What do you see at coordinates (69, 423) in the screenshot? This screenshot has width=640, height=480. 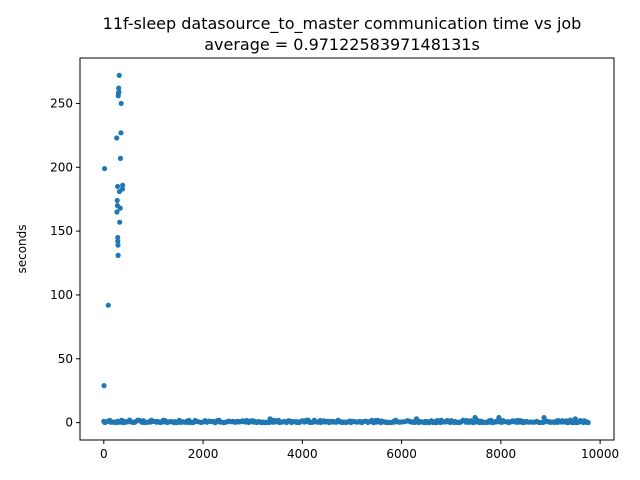 I see `y-tick-label: 0` at bounding box center [69, 423].